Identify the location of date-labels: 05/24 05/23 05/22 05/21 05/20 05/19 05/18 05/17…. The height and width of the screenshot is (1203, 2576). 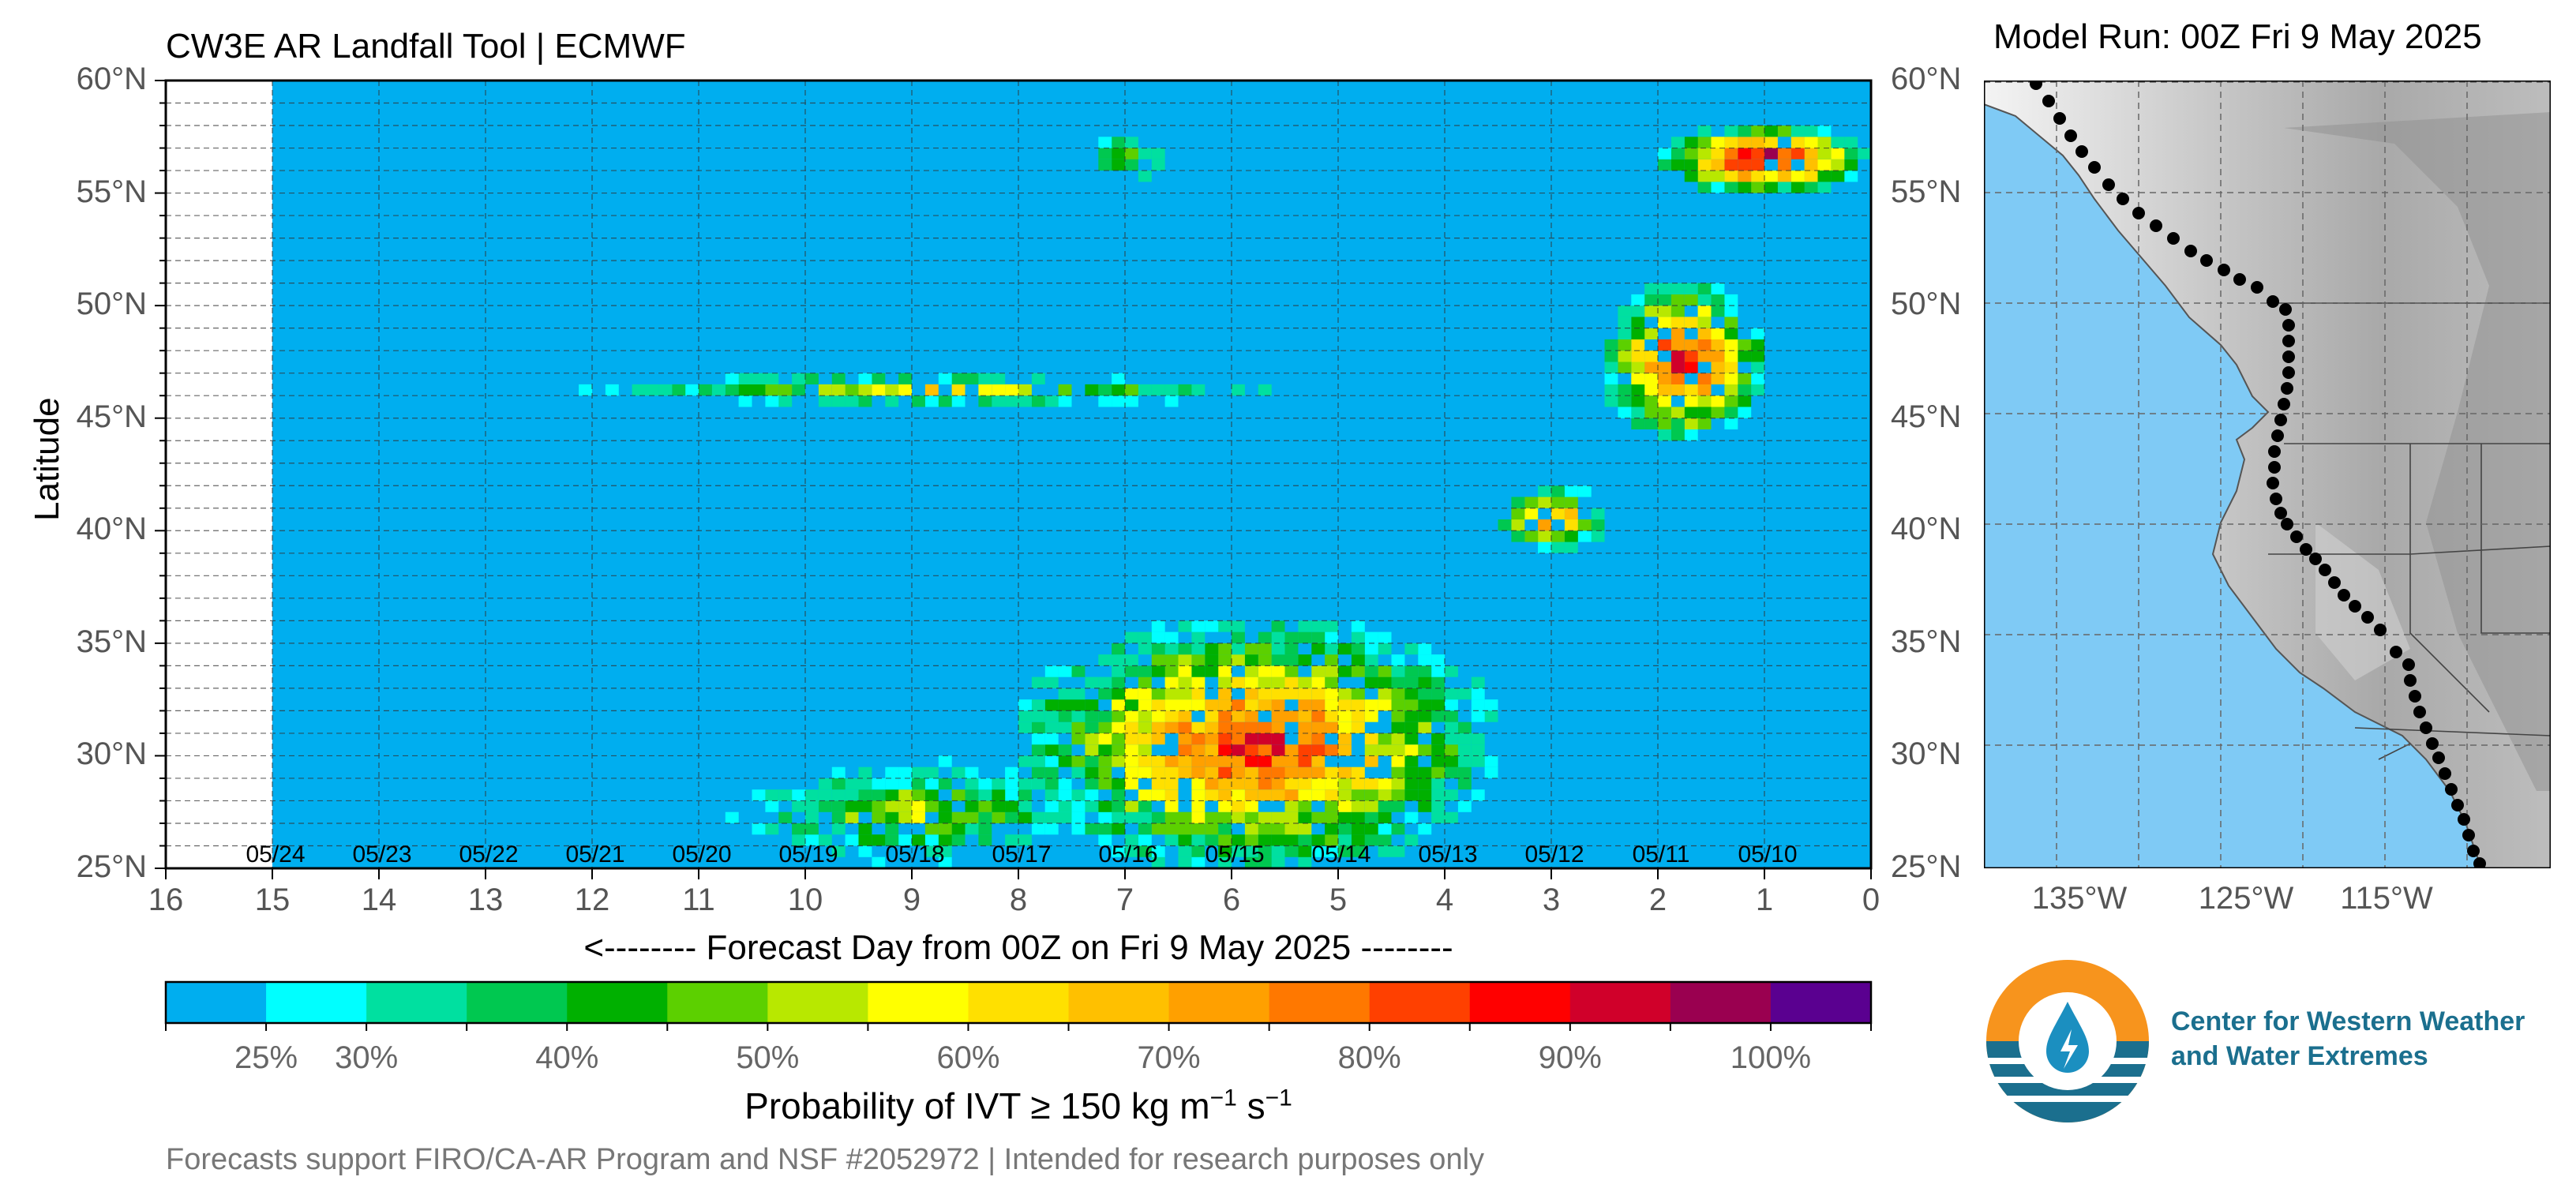
(1022, 854).